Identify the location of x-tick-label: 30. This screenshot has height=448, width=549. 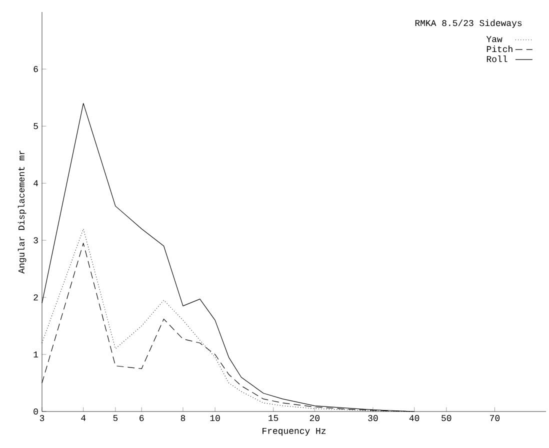
(373, 418).